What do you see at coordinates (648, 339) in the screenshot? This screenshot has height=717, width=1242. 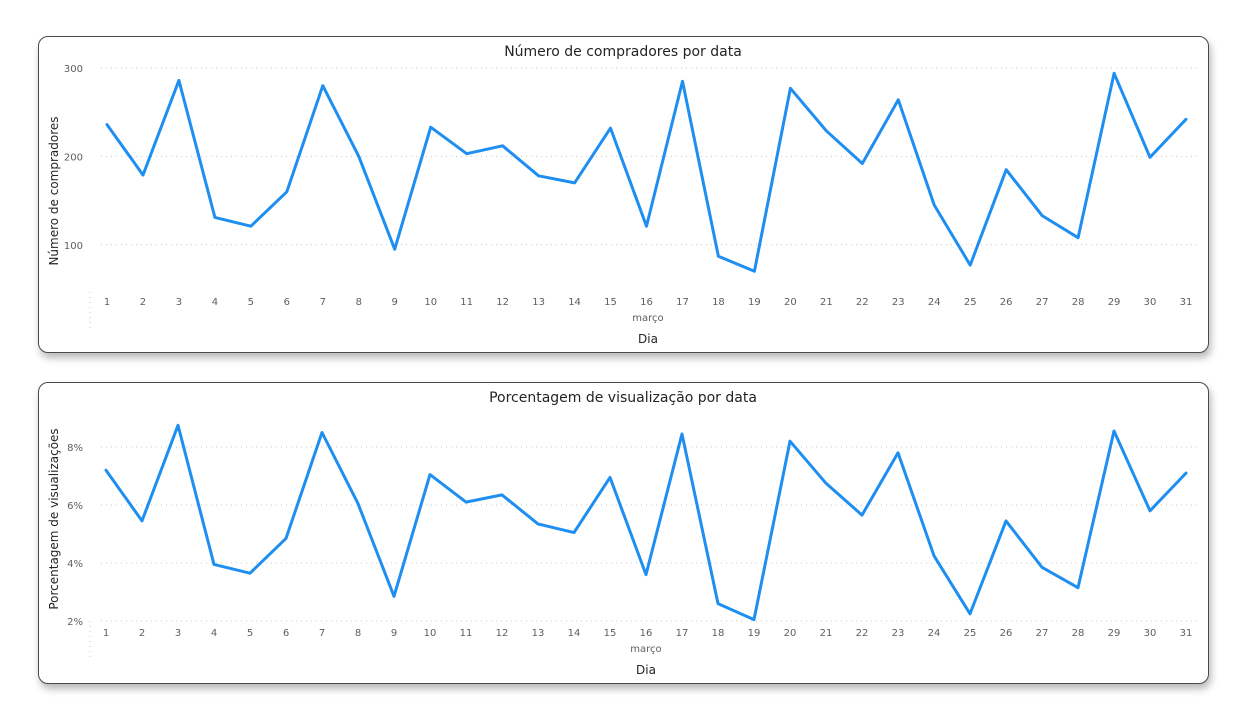 I see `x-axis-title: Dia` at bounding box center [648, 339].